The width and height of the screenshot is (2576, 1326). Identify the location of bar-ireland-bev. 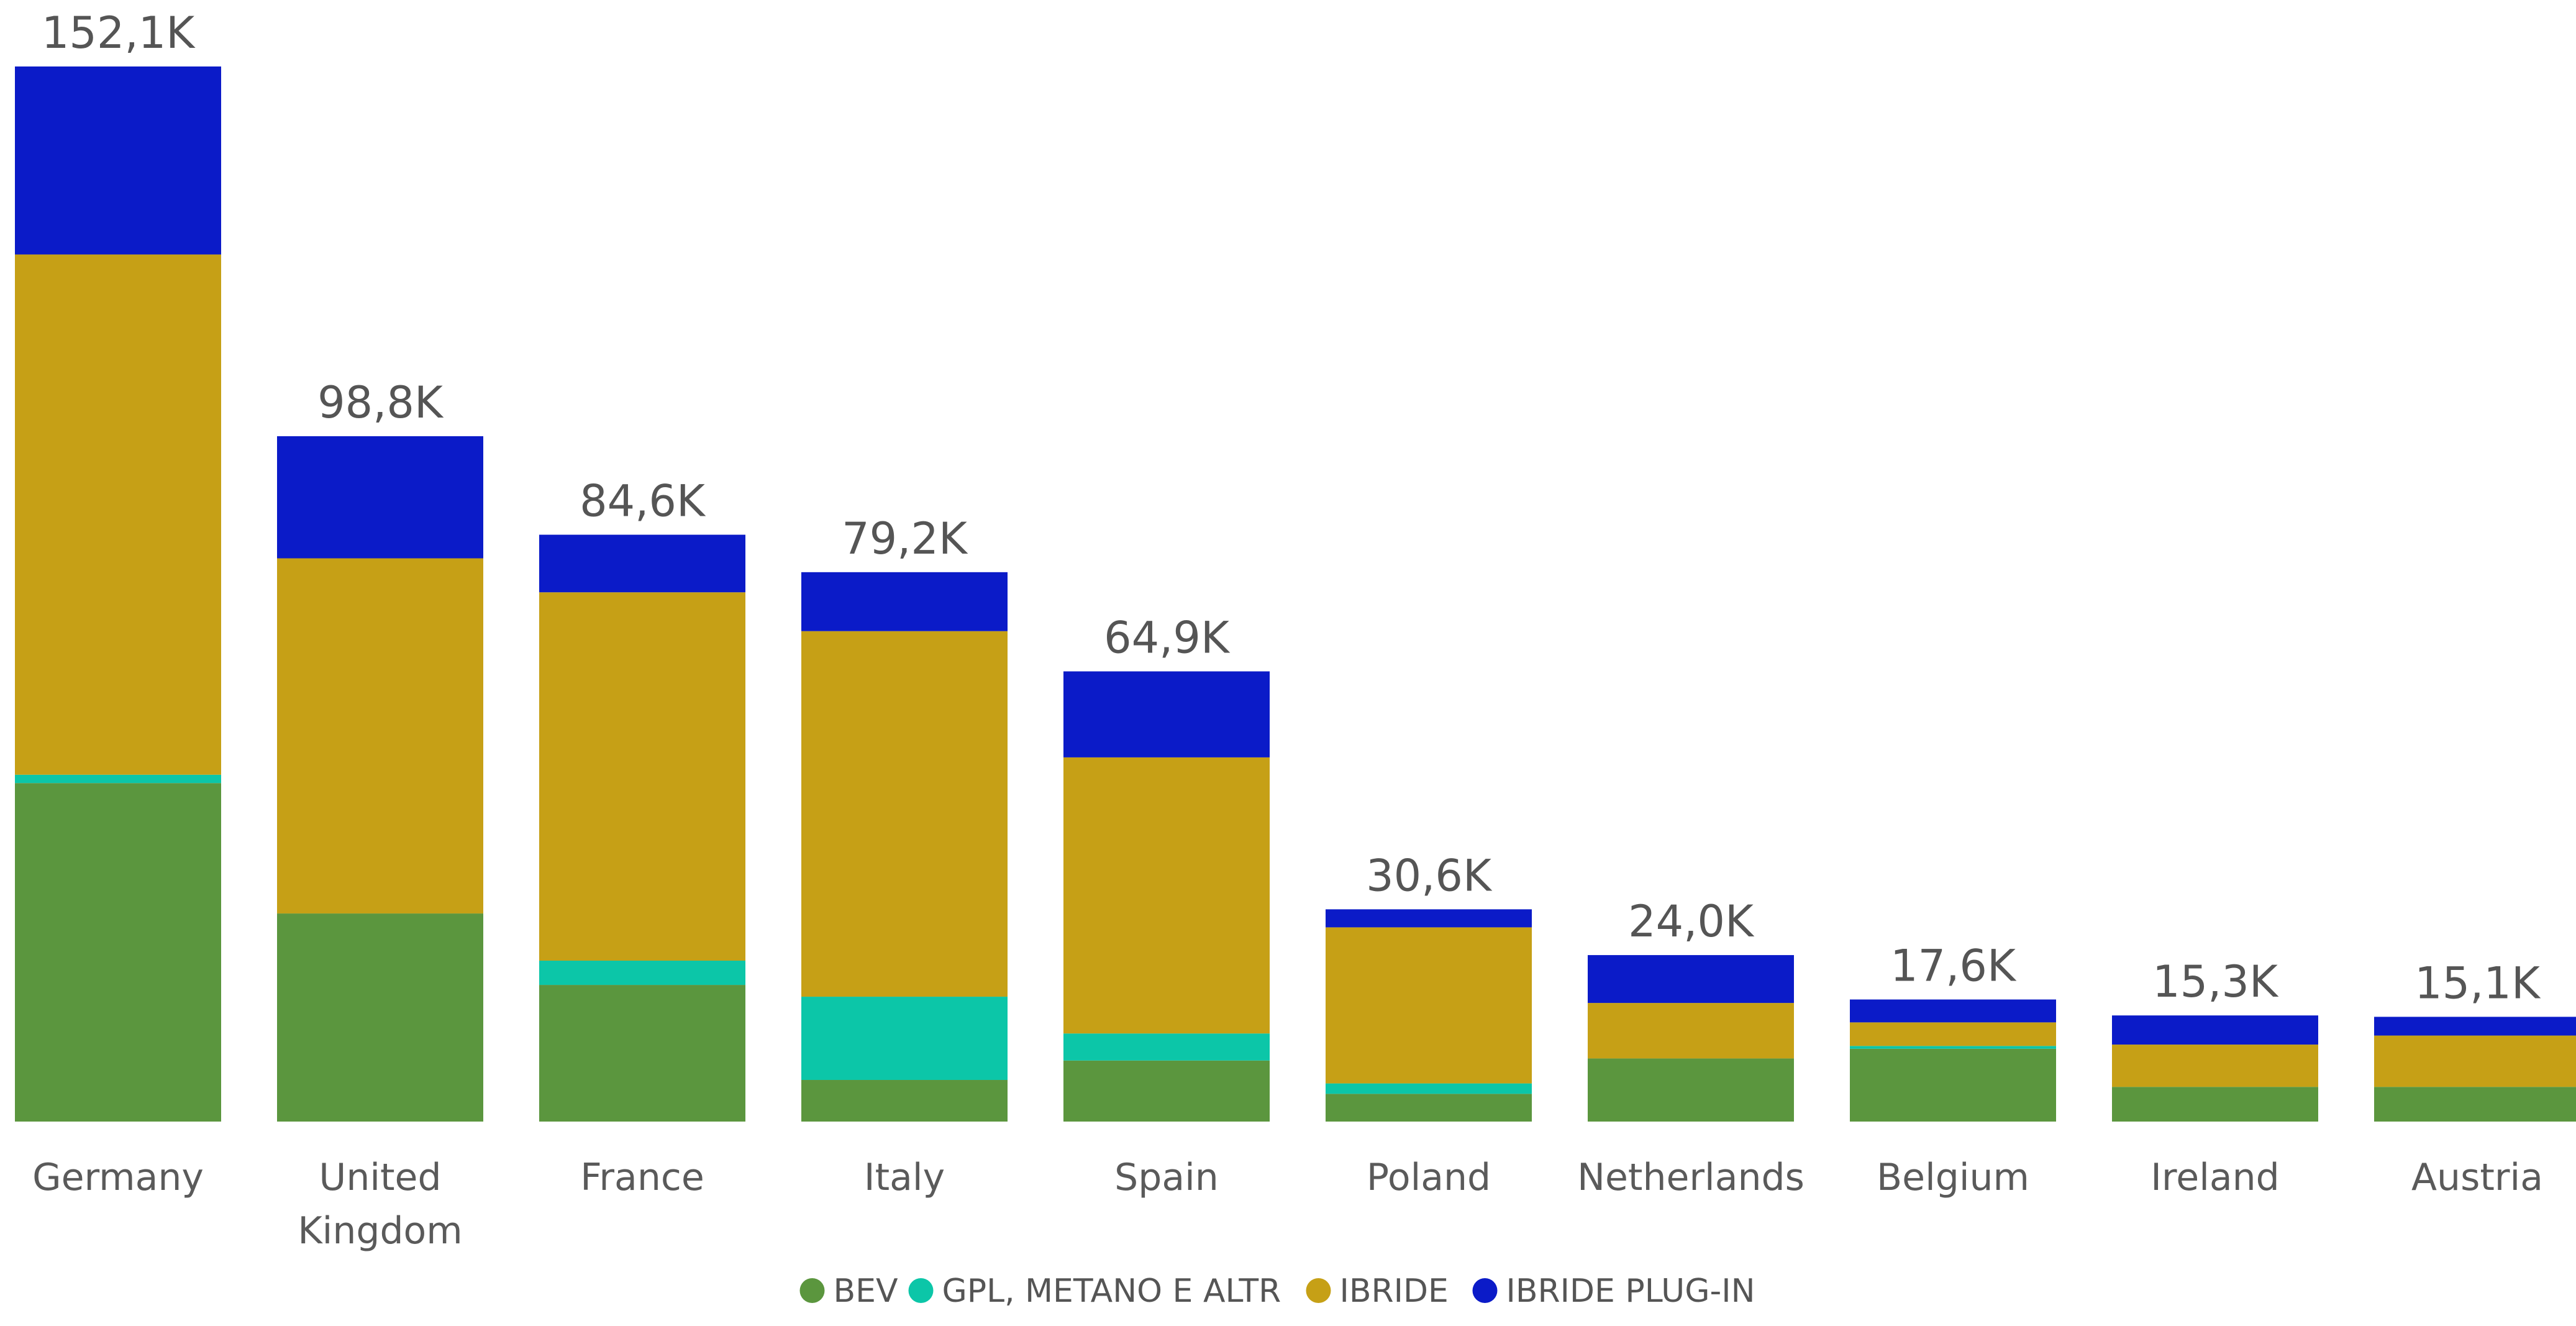
(2215, 1104).